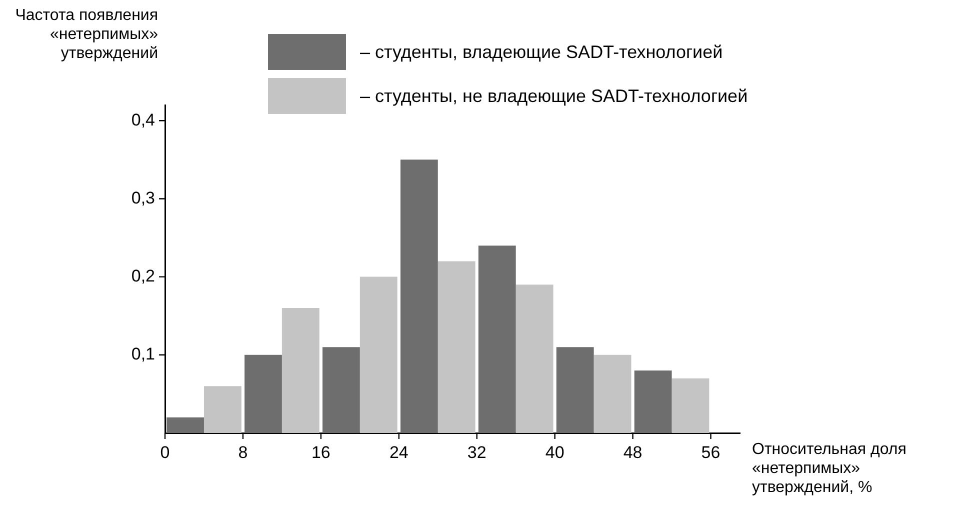 This screenshot has height=508, width=964. What do you see at coordinates (632, 452) in the screenshot?
I see `x-tick-label: 48` at bounding box center [632, 452].